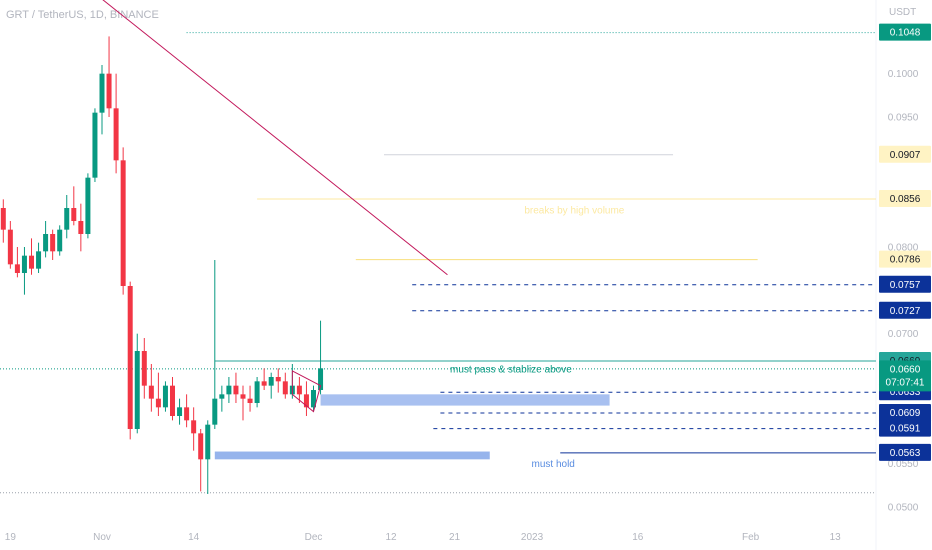  Describe the element at coordinates (903, 508) in the screenshot. I see `price-tick-label: 0.0500` at that location.